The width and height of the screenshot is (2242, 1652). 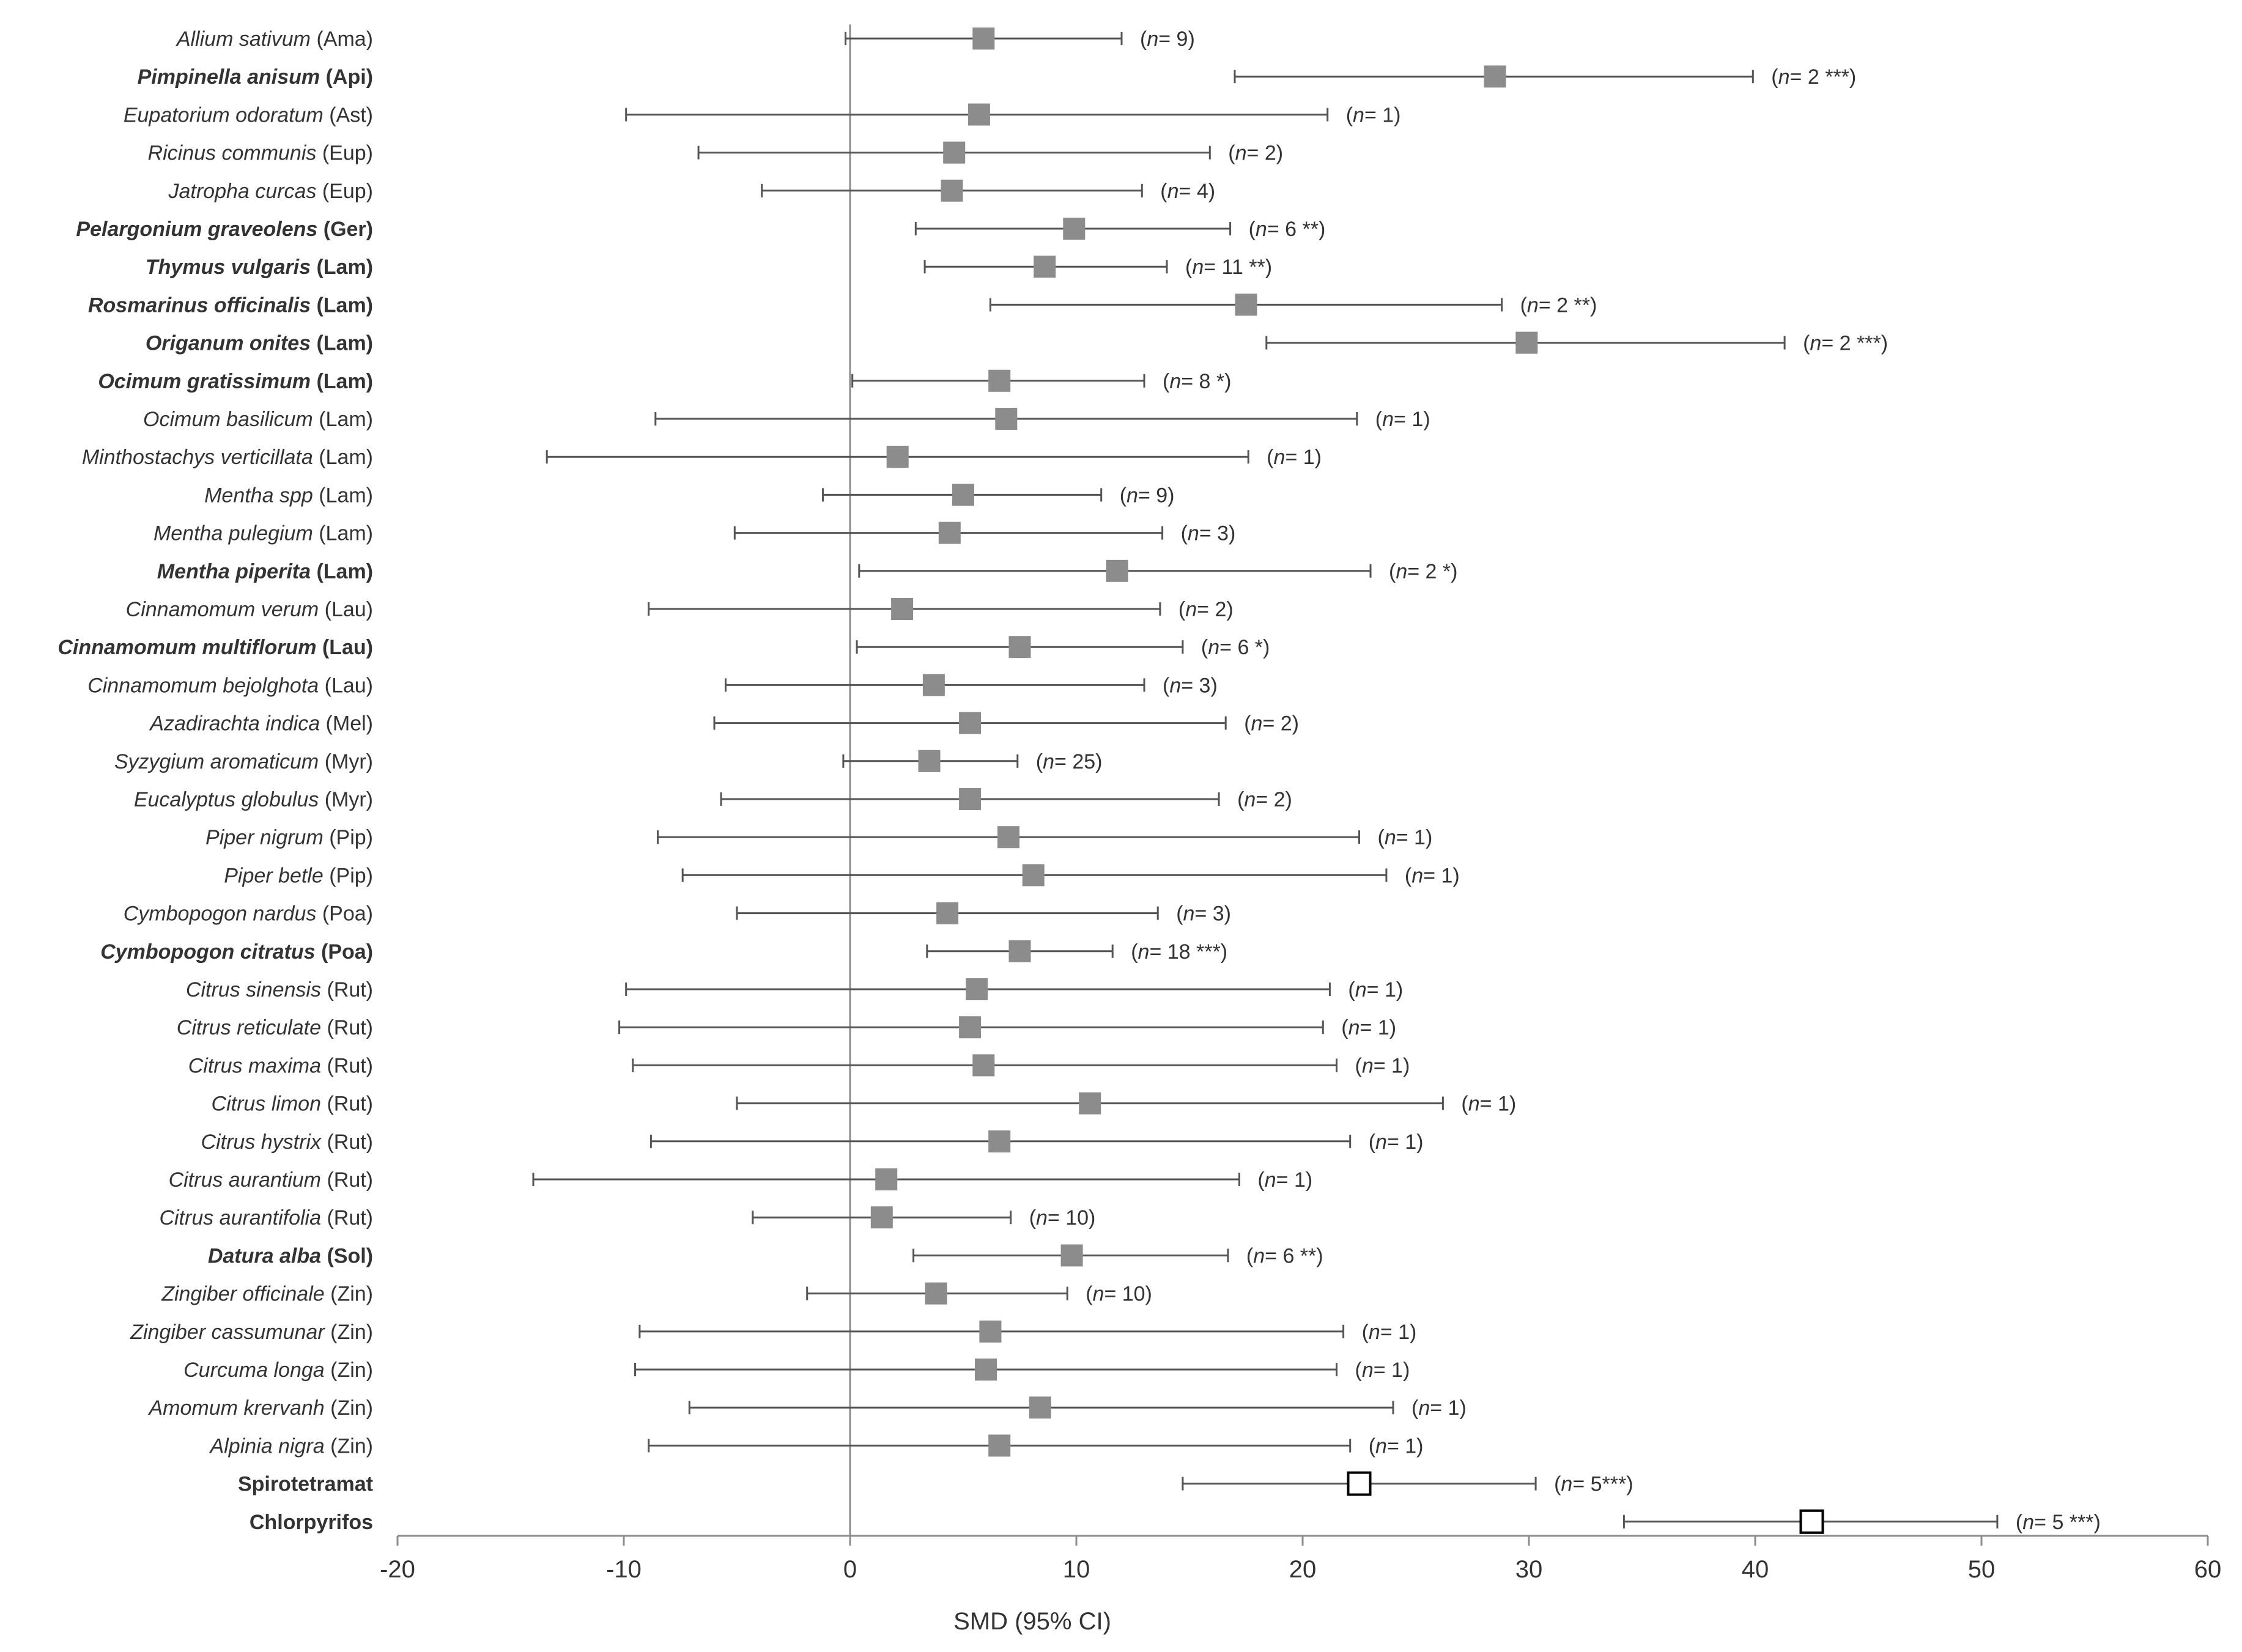 I want to click on forest-row: Citrus limon (Rut) (n= 1), so click(x=864, y=1104).